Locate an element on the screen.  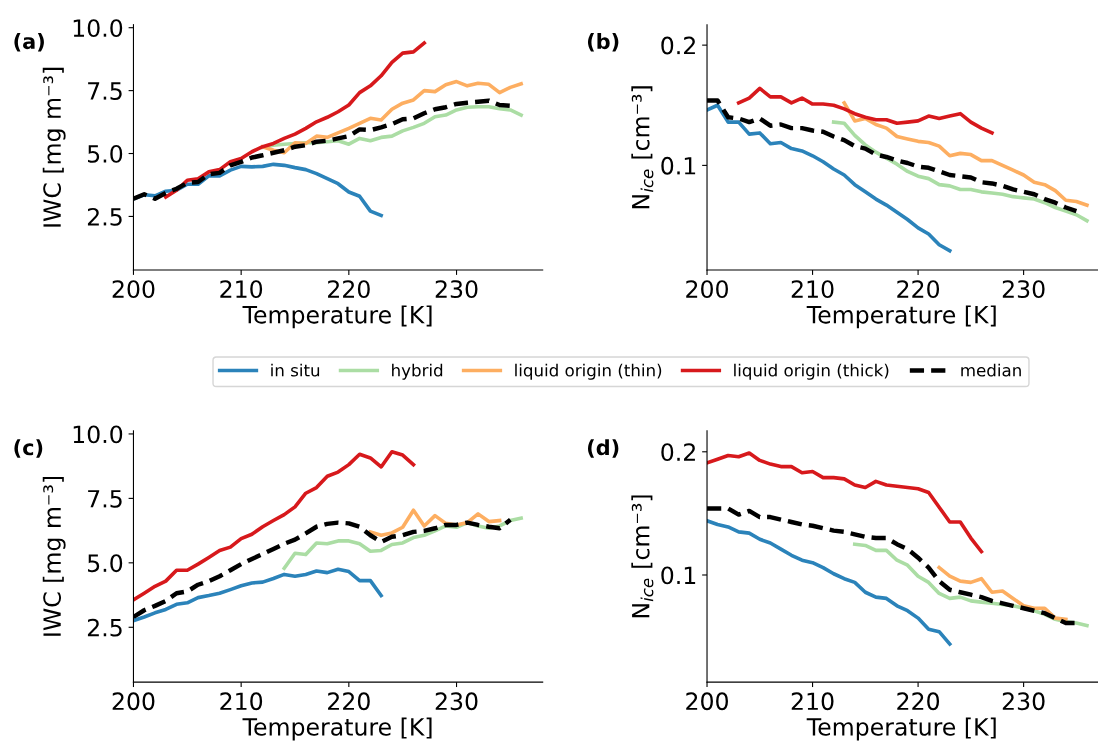
legend-label: liquid origin (thin) is located at coordinates (588, 371).